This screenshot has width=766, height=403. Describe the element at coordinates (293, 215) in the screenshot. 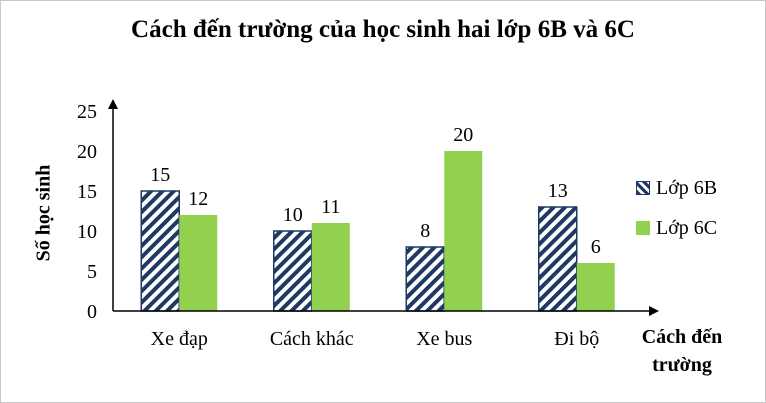

I see `data-label: 10` at that location.